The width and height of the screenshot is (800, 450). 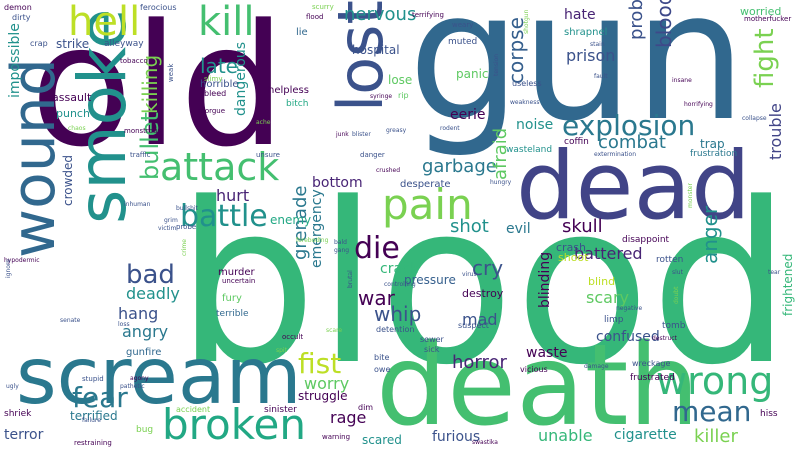 What do you see at coordinates (664, 24) in the screenshot?
I see `word-bloody: bloody` at bounding box center [664, 24].